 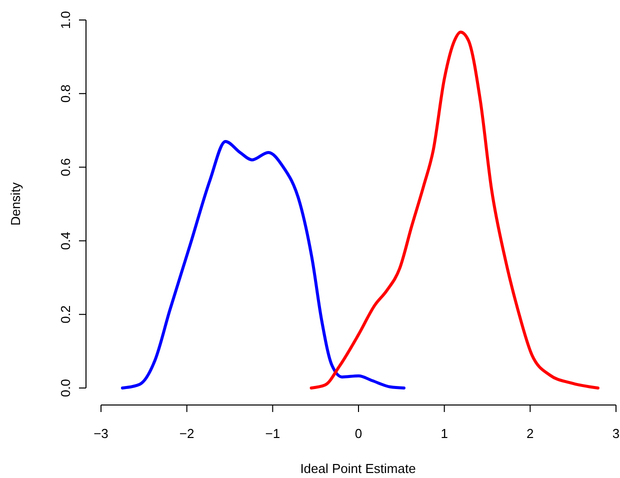 What do you see at coordinates (272, 433) in the screenshot?
I see `x-tick-label: −1` at bounding box center [272, 433].